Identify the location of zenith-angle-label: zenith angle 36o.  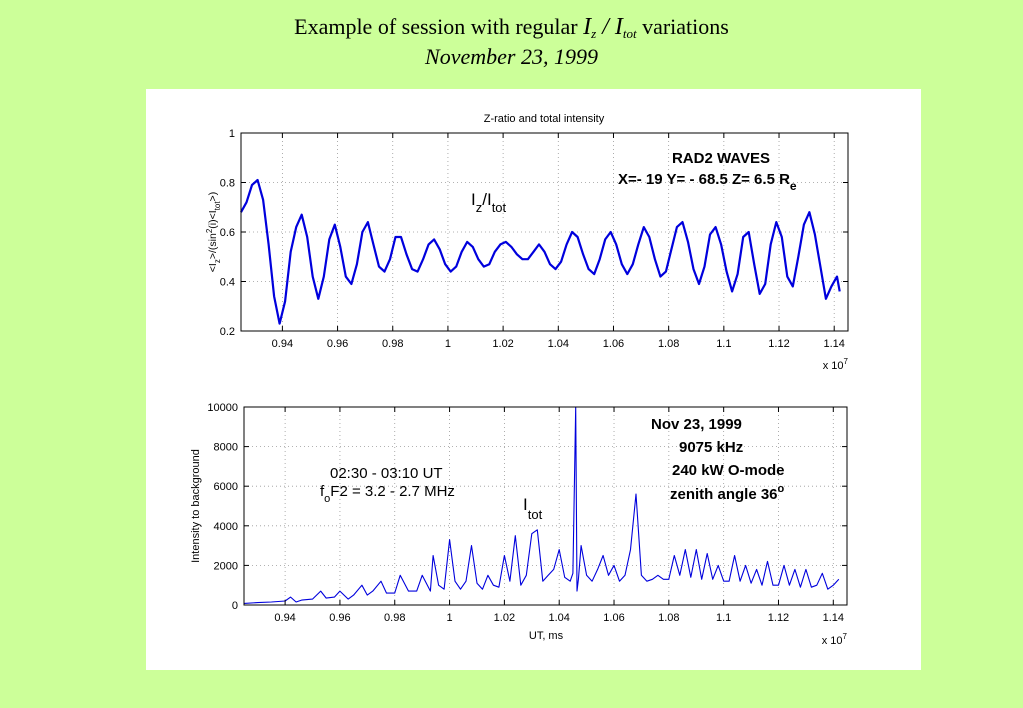
(727, 493).